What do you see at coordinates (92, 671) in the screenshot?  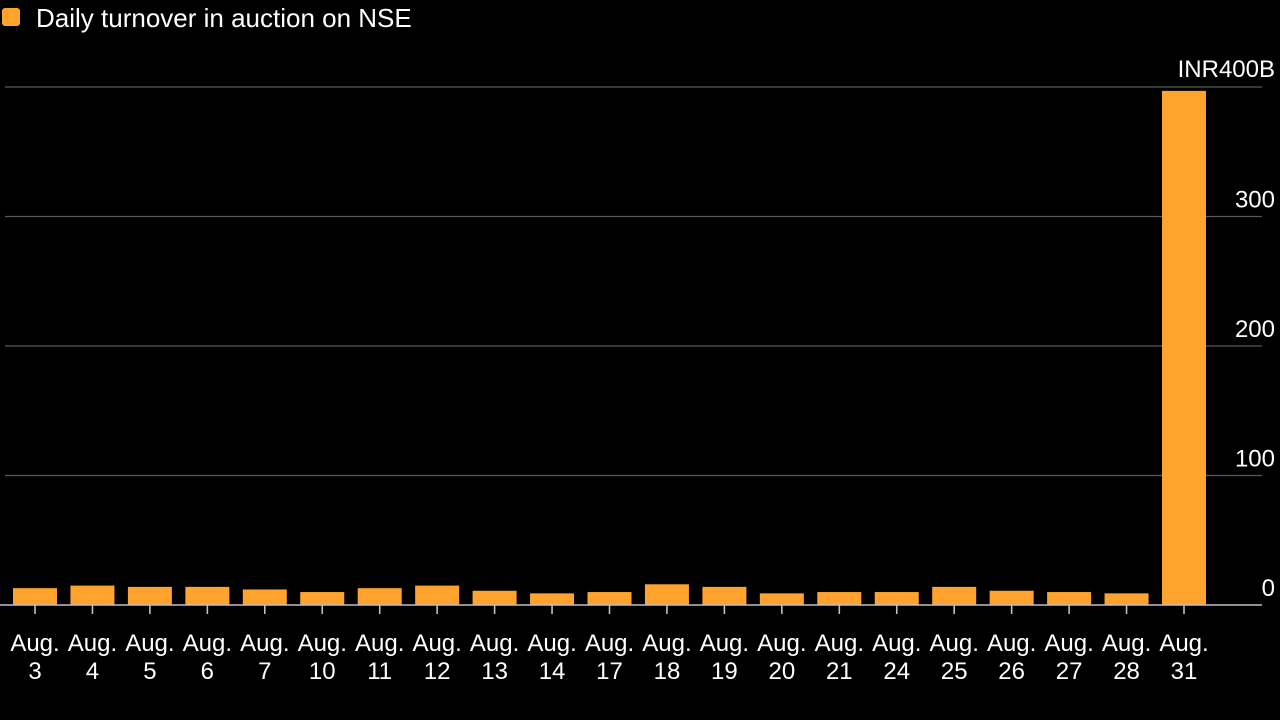 I see `x-tick-label-day: 4` at bounding box center [92, 671].